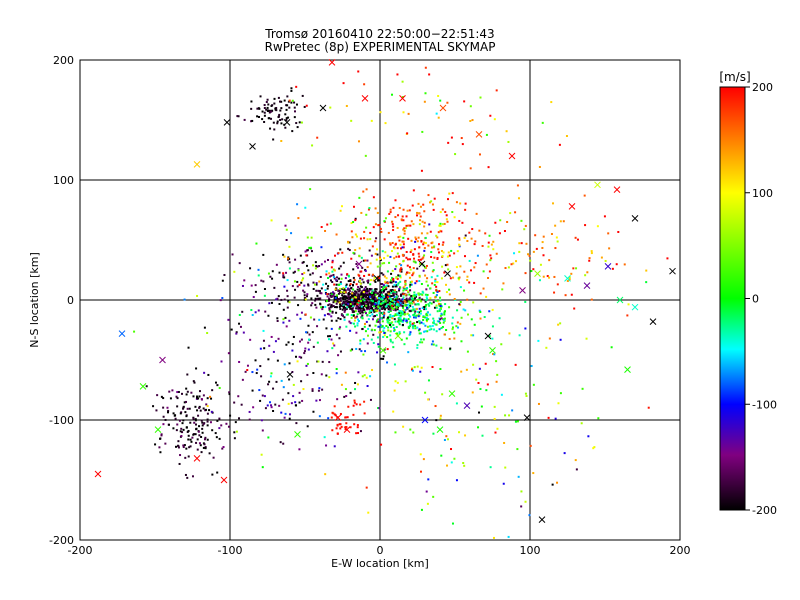 The height and width of the screenshot is (600, 800). What do you see at coordinates (764, 510) in the screenshot?
I see `colorbar-tick-label: -200` at bounding box center [764, 510].